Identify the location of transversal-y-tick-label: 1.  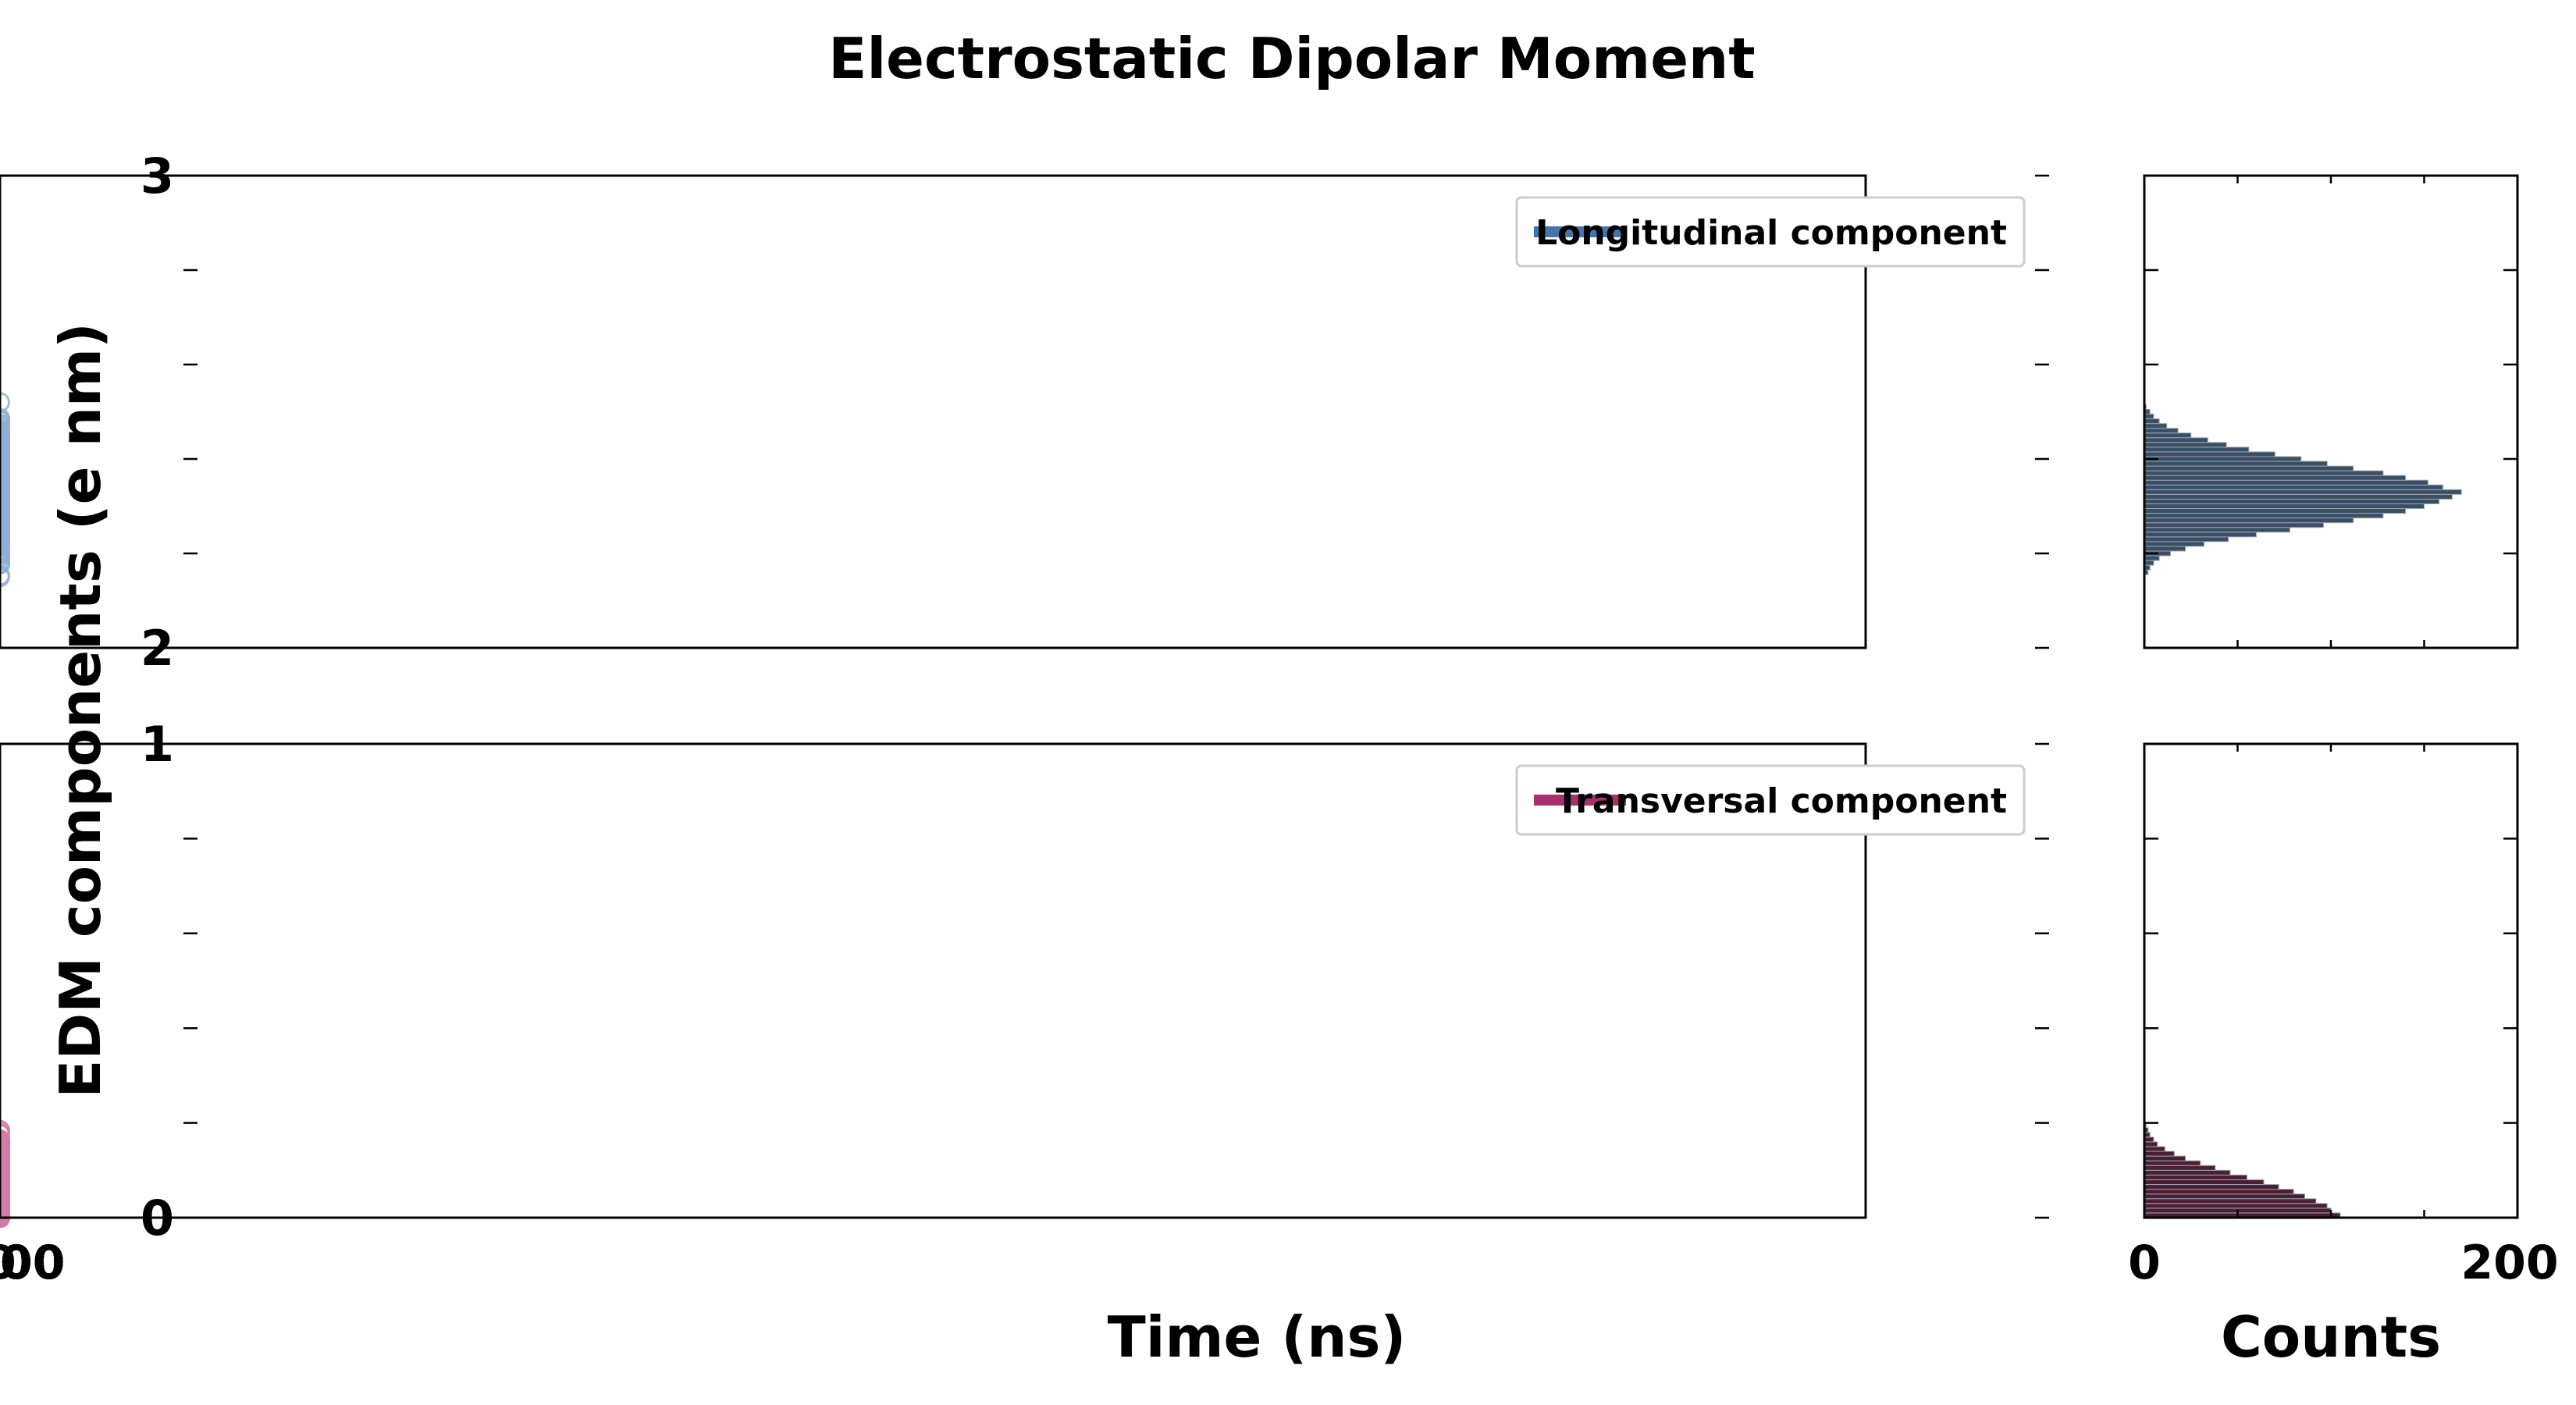
(157, 745).